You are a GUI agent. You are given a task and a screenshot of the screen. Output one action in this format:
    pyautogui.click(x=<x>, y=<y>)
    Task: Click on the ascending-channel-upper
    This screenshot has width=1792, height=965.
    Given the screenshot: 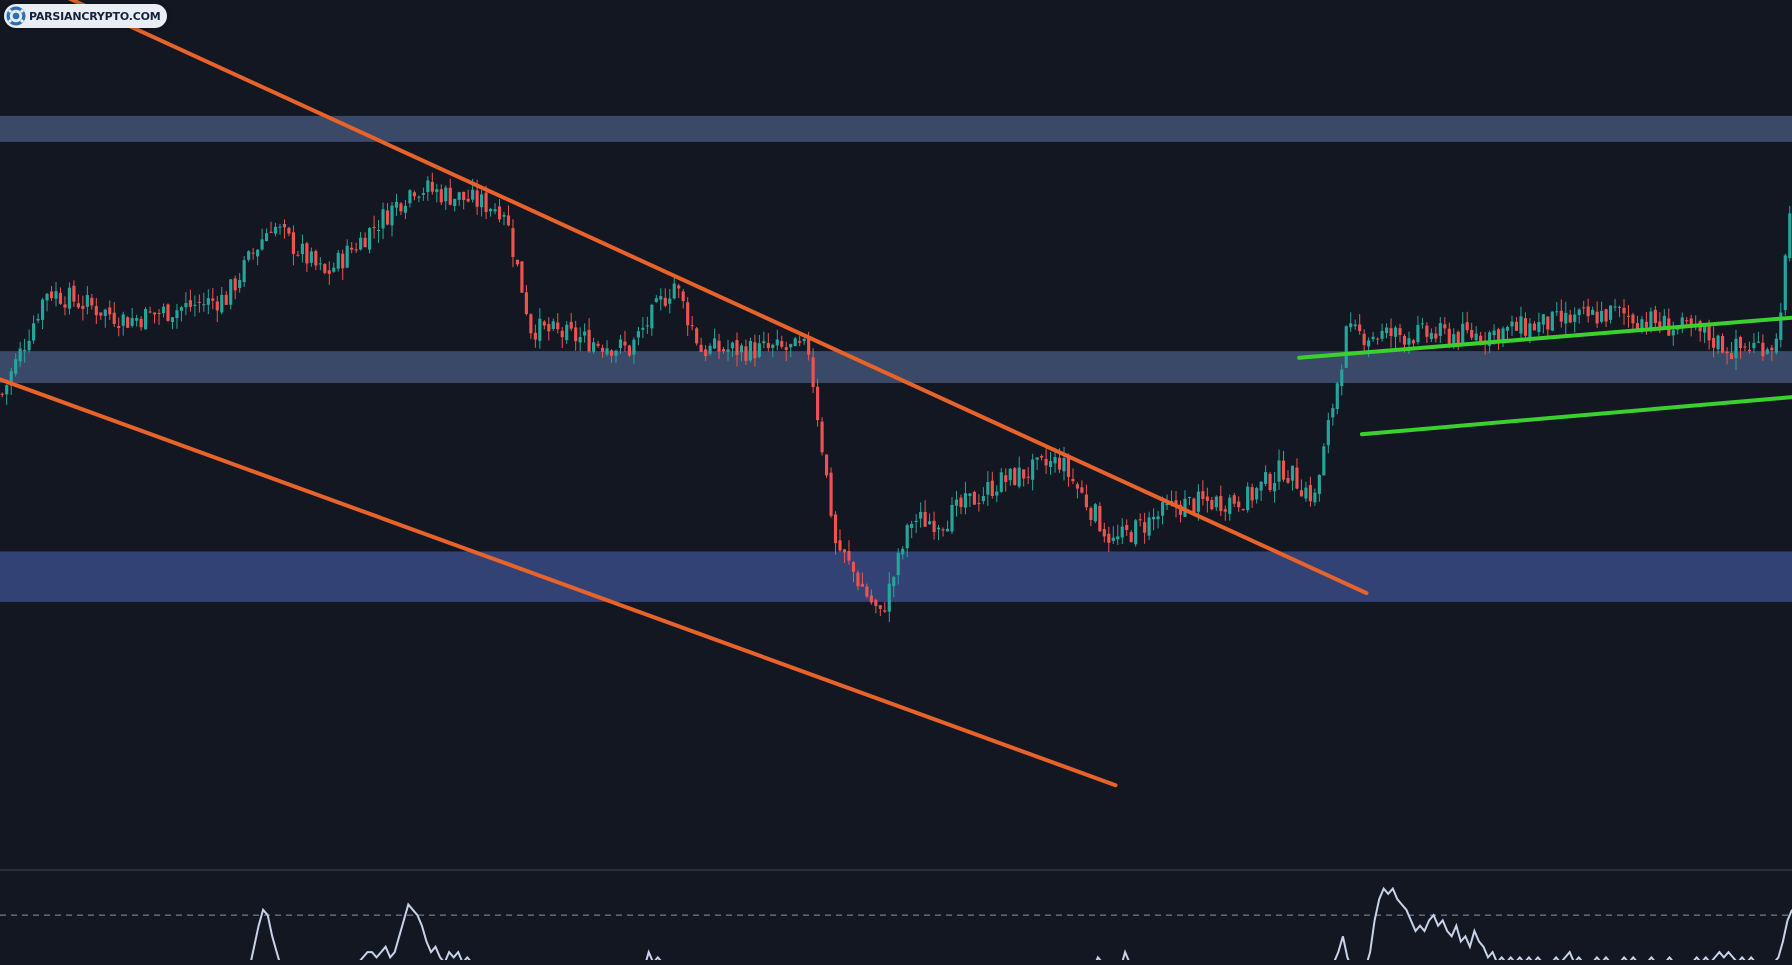 What is the action you would take?
    pyautogui.click(x=1544, y=337)
    